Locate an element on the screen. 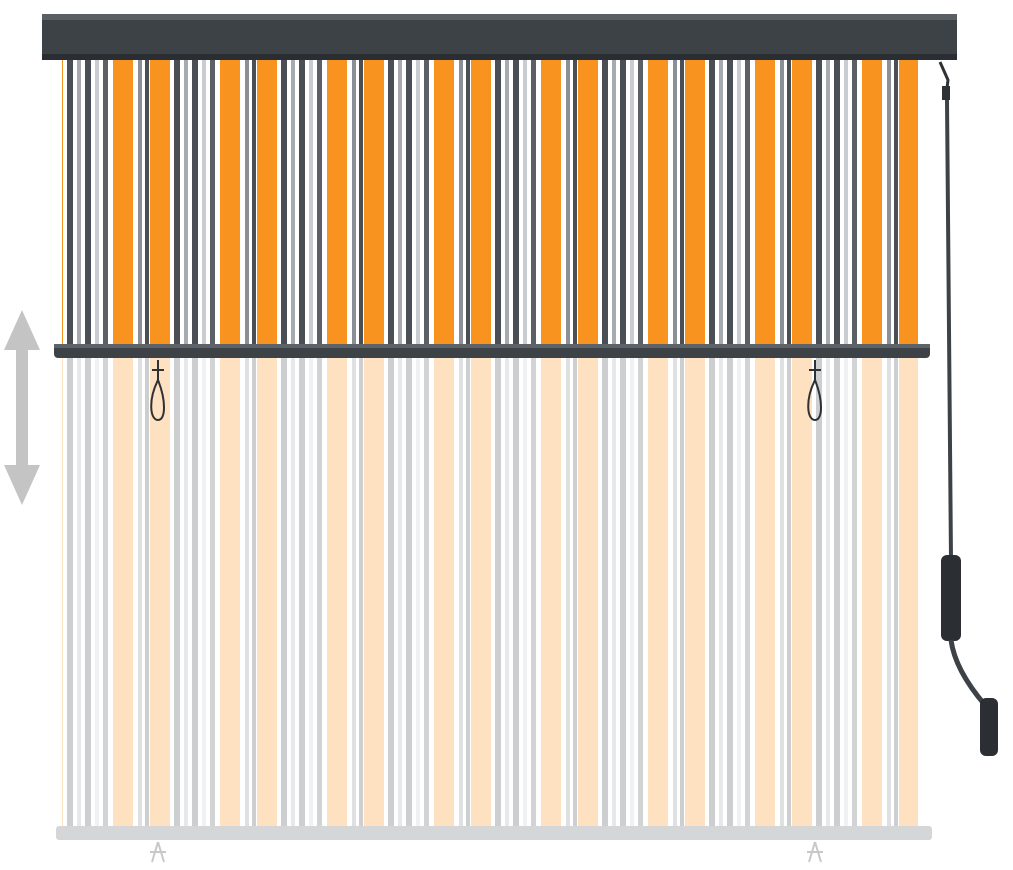 The image size is (1013, 870). cassette is located at coordinates (499, 37).